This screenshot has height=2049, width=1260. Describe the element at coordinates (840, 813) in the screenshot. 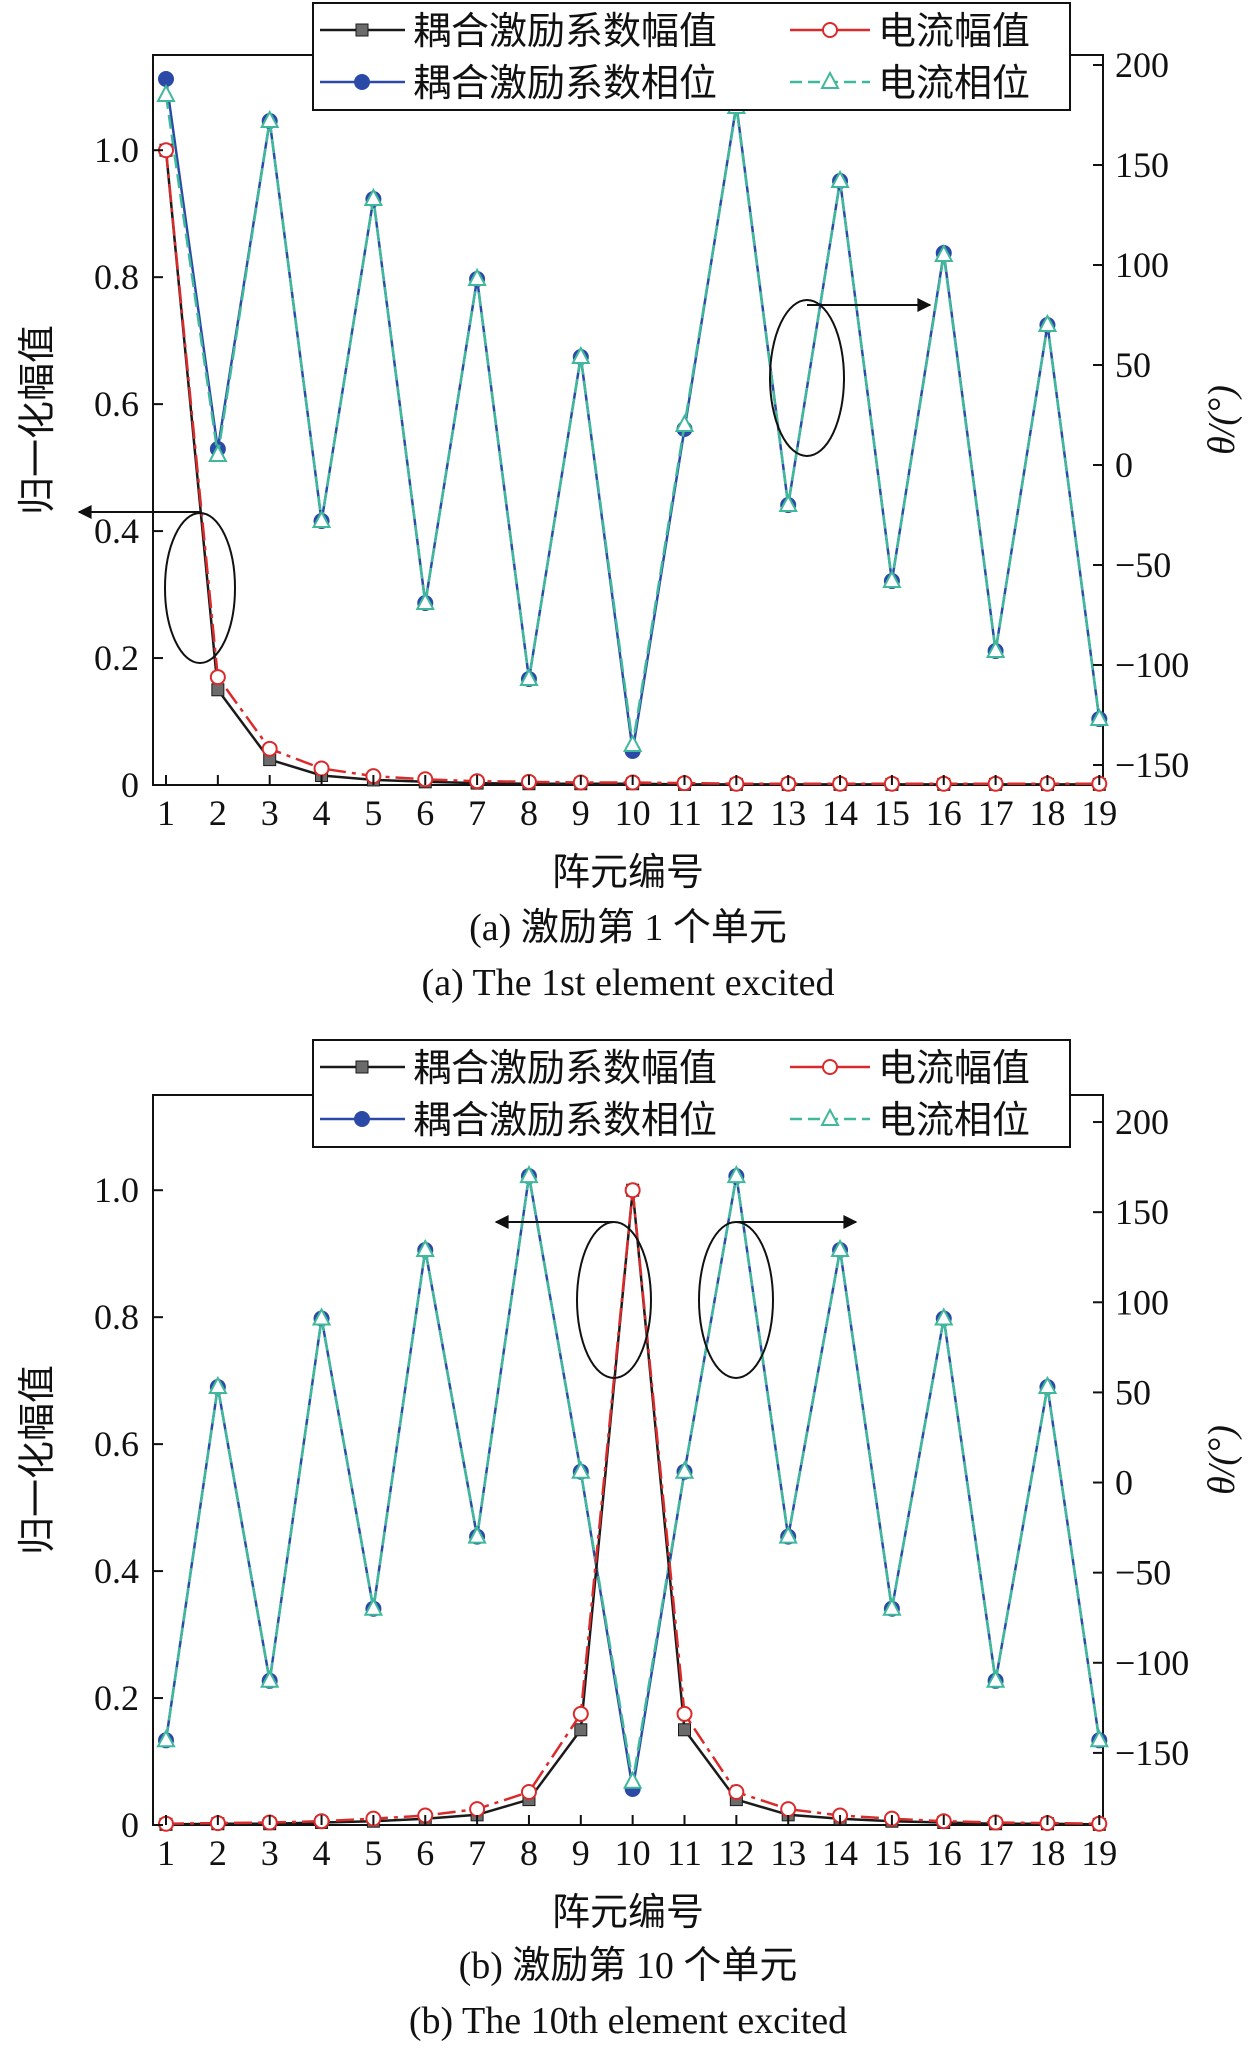

I see `x-tick-label: 14` at that location.